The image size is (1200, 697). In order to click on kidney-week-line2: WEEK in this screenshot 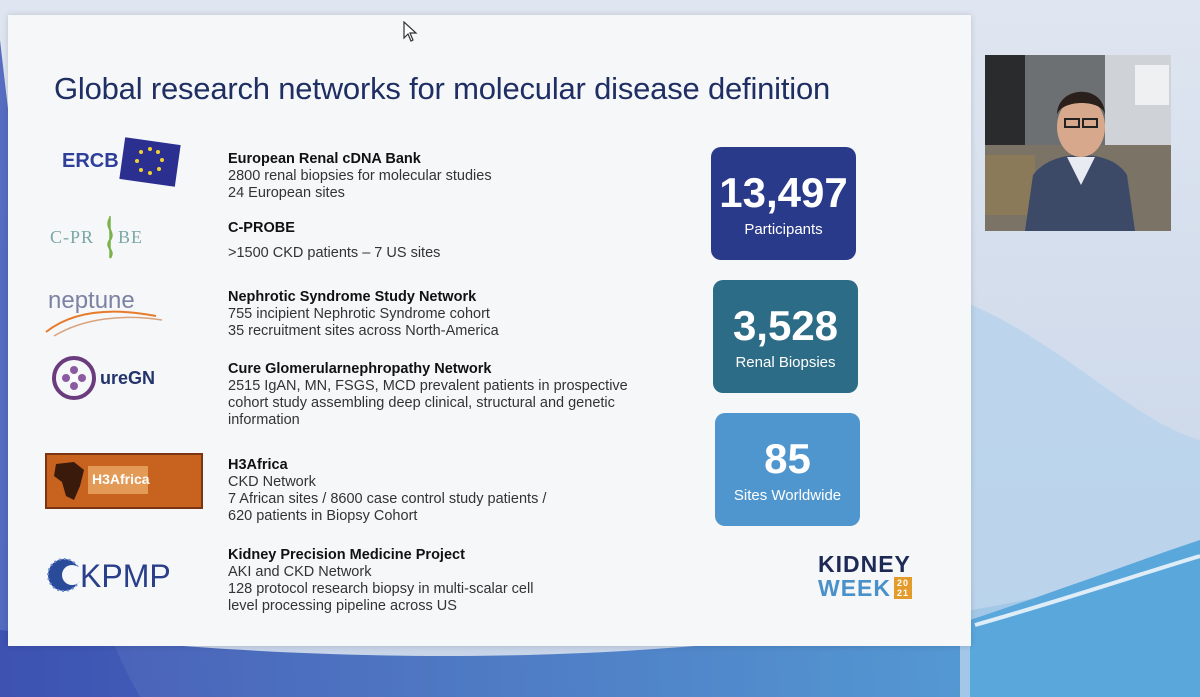, I will do `click(854, 588)`.